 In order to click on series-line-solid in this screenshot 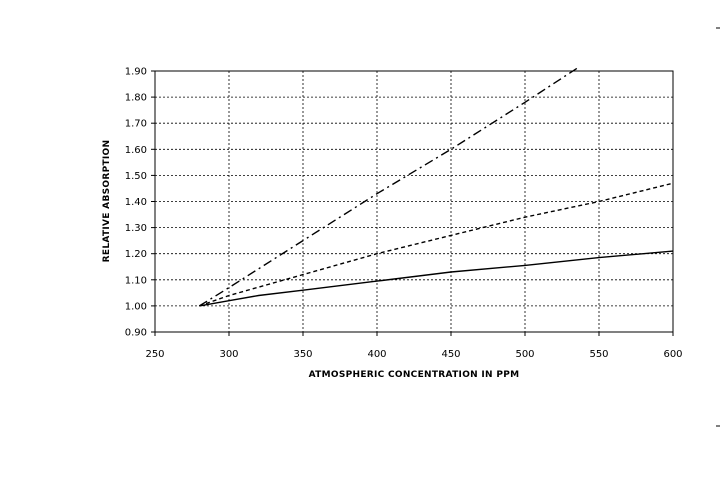, I will do `click(436, 278)`.